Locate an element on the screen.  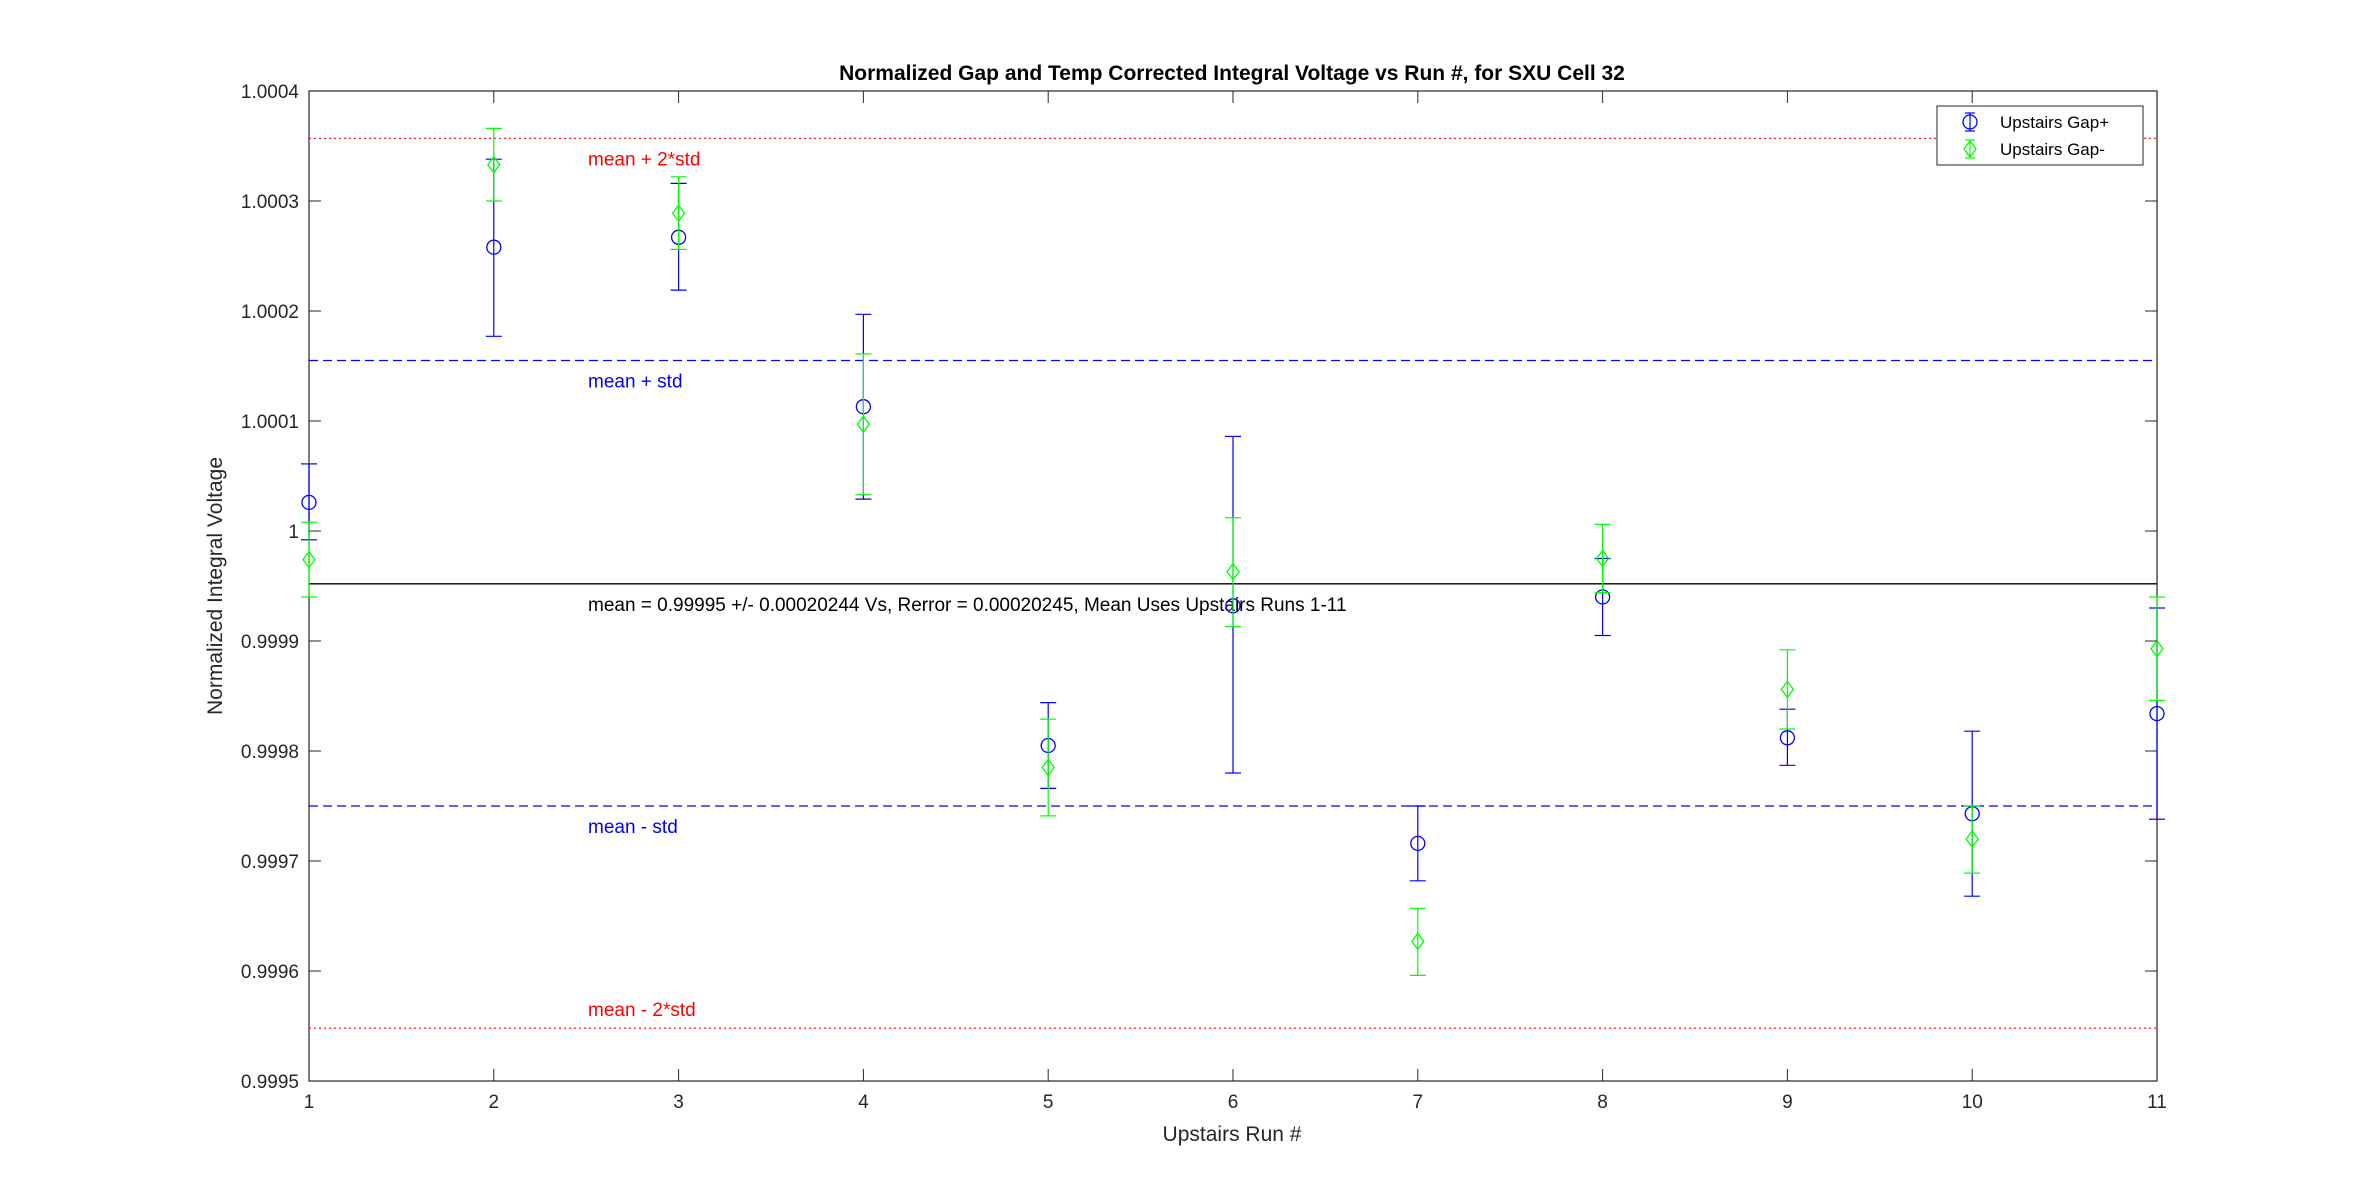
x-tick-label: 3 is located at coordinates (678, 1102).